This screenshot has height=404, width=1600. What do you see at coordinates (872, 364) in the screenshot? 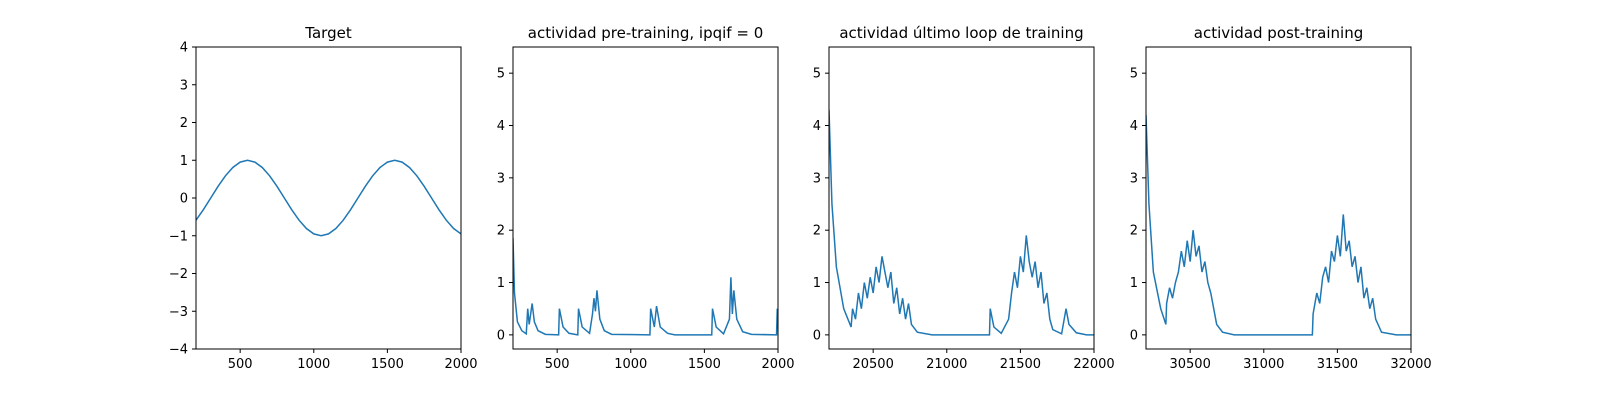
I see `x-tick-label: 20500` at bounding box center [872, 364].